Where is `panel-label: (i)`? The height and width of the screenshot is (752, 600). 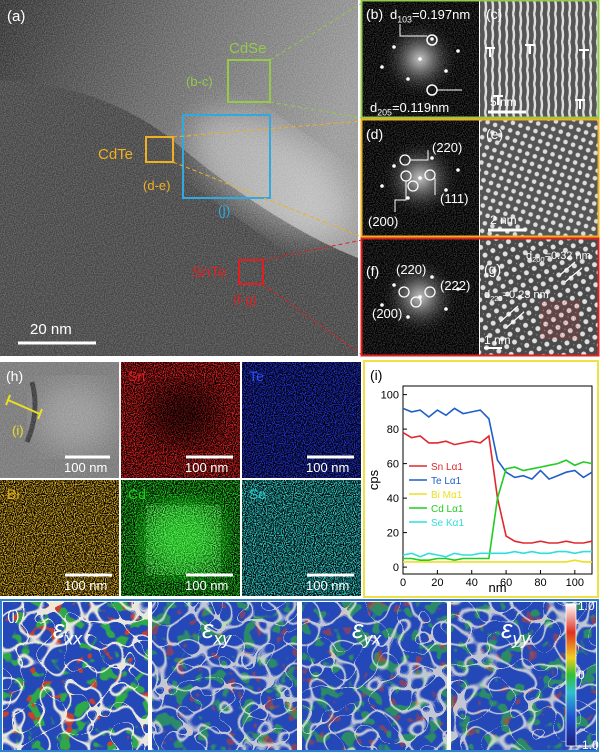 panel-label: (i) is located at coordinates (376, 375).